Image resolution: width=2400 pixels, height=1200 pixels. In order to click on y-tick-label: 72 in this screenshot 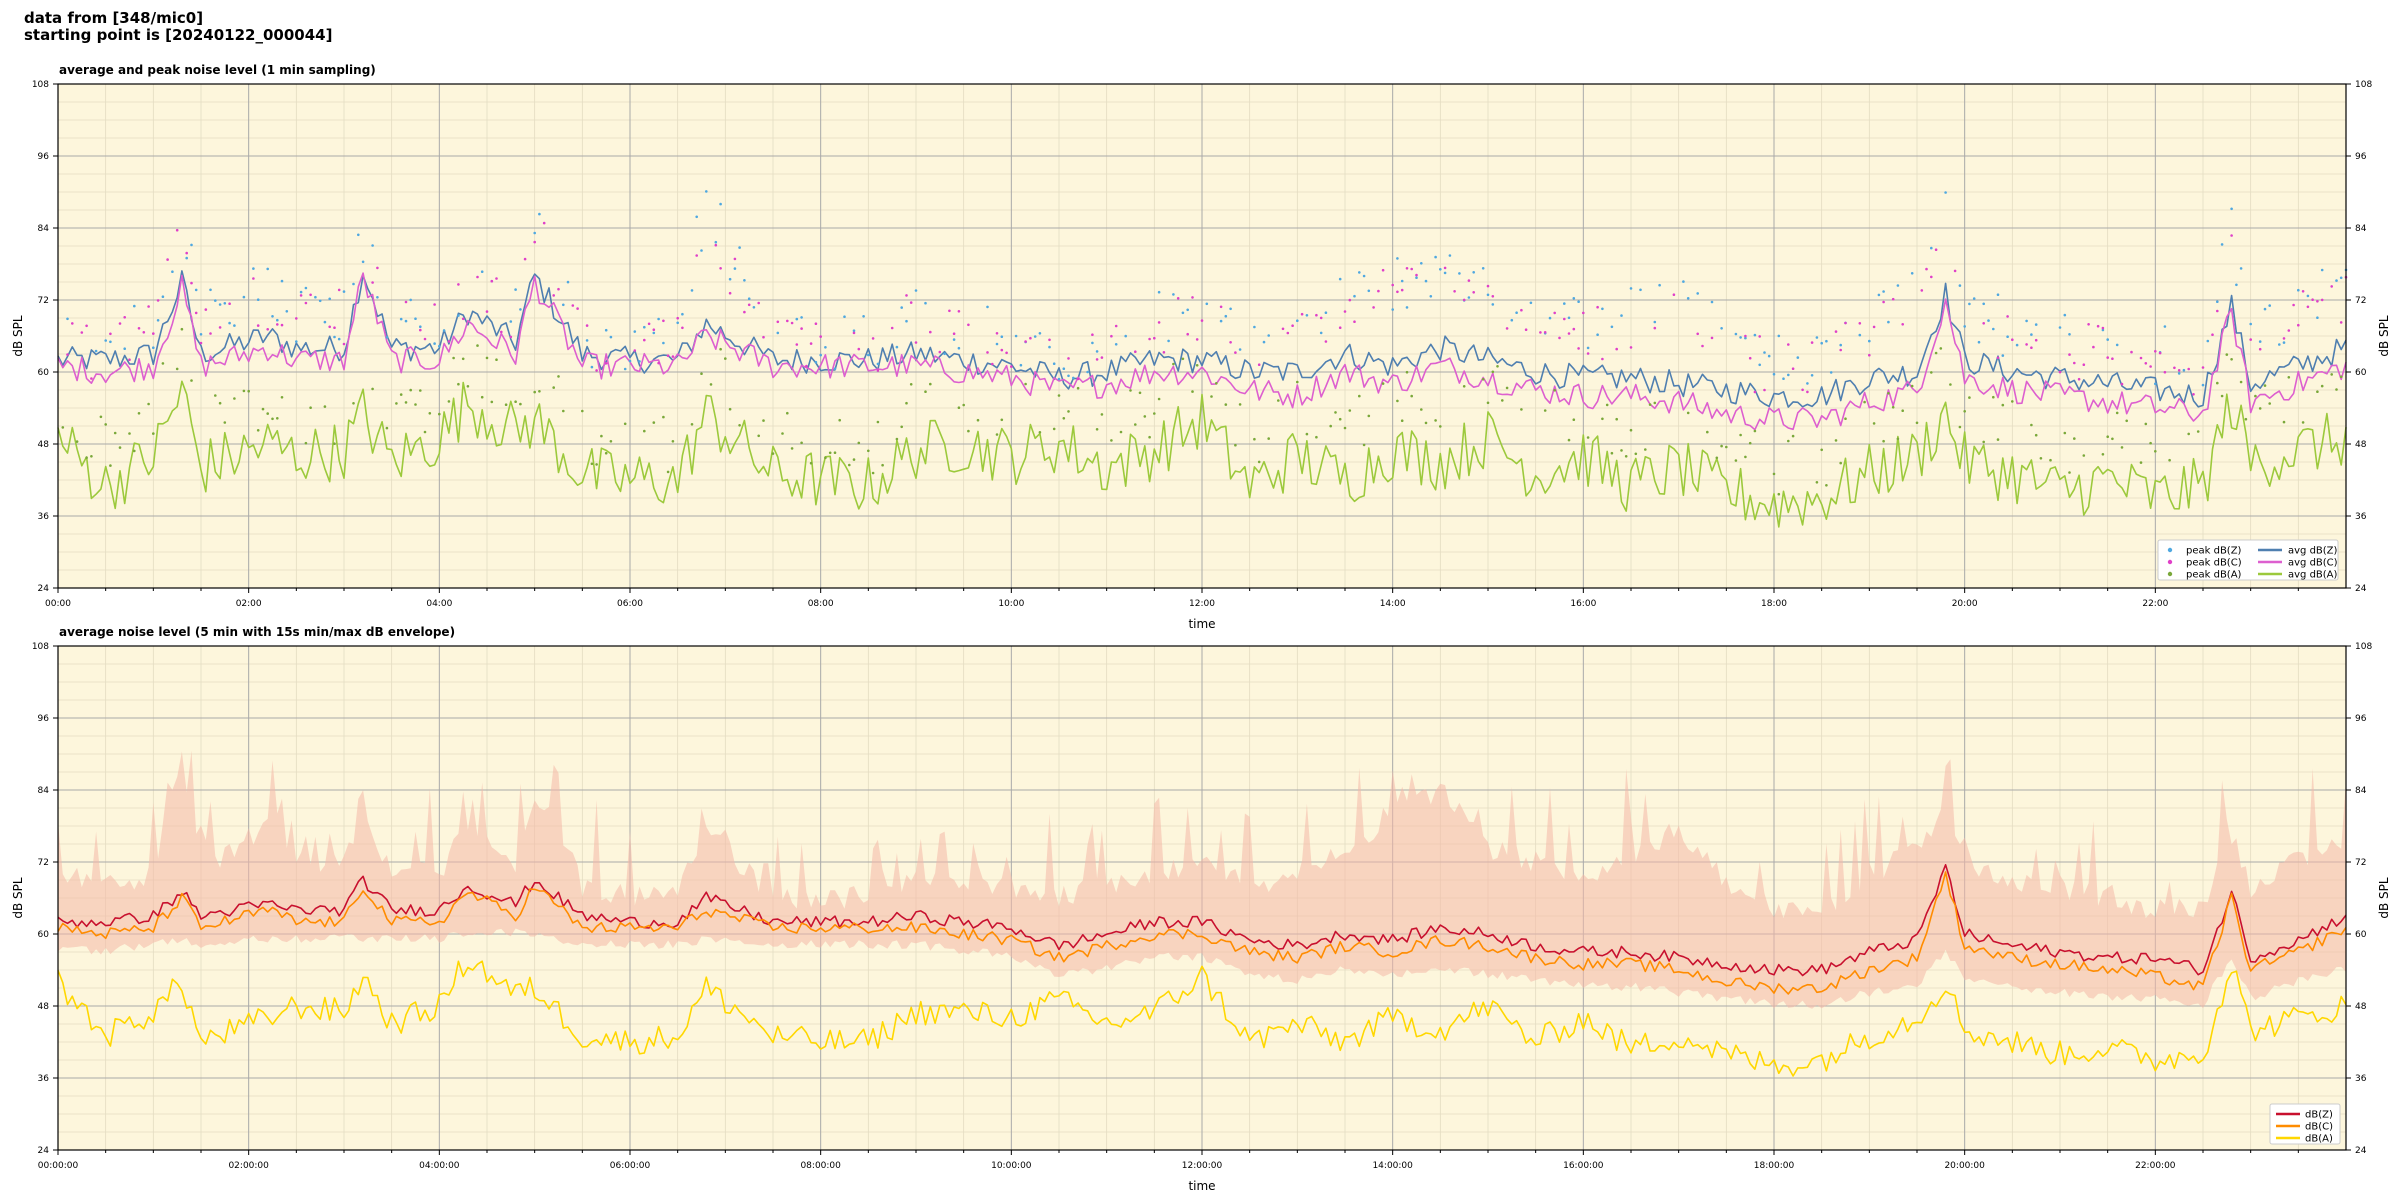, I will do `click(43, 301)`.